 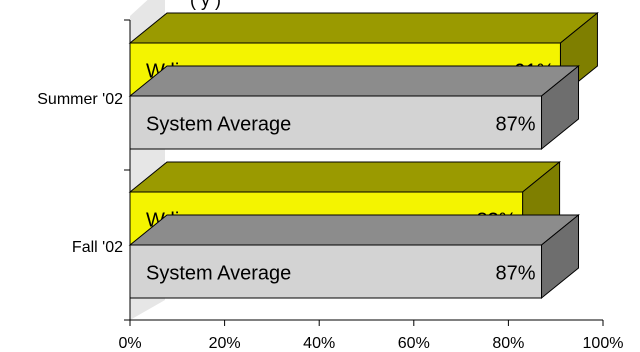 I want to click on x-tick-label: 80%, so click(x=508, y=343).